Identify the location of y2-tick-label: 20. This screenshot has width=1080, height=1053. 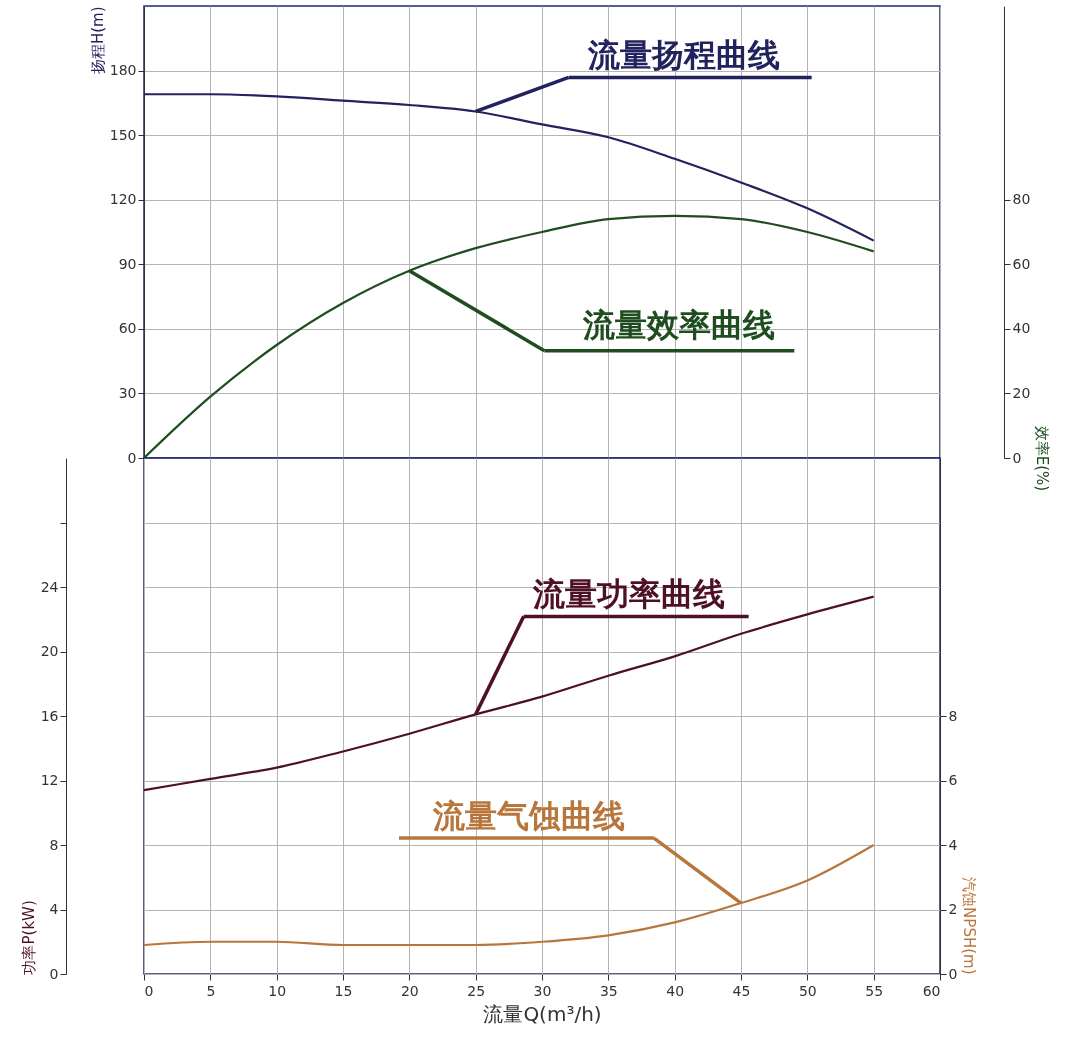
(1021, 392).